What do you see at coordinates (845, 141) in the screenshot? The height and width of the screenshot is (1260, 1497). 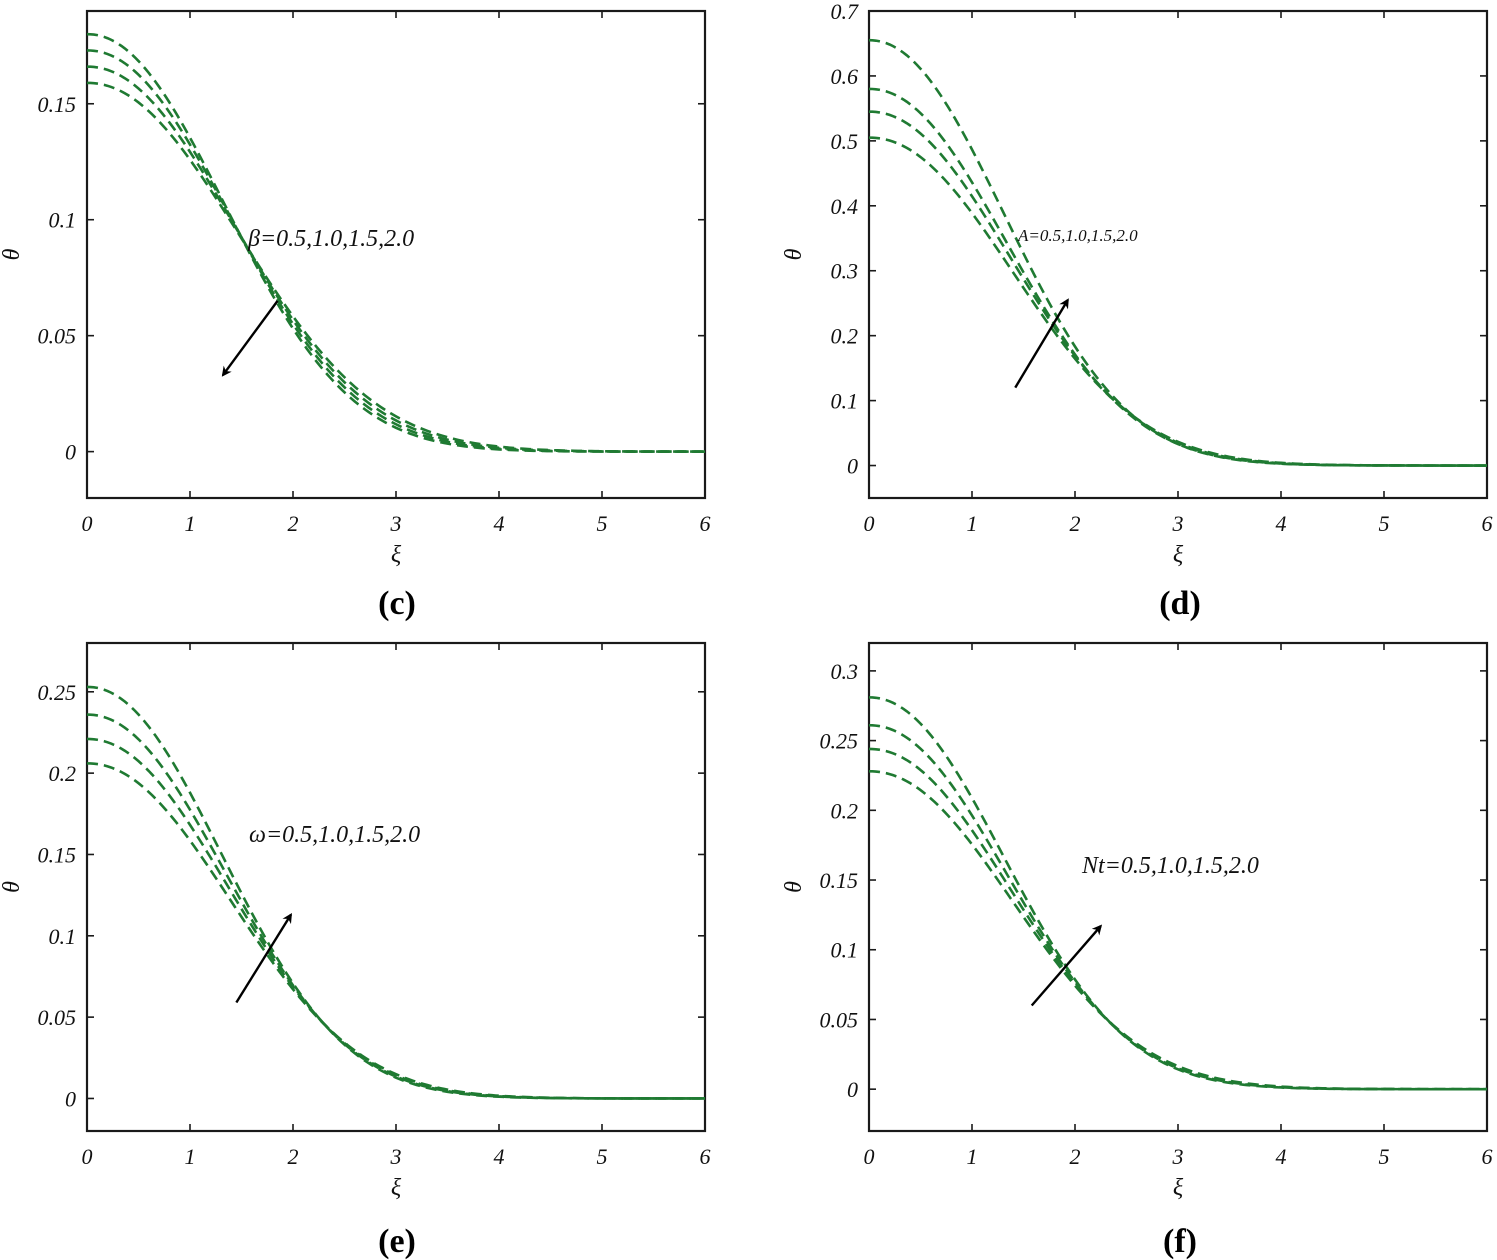 I see `y-tick-label: 0.5` at bounding box center [845, 141].